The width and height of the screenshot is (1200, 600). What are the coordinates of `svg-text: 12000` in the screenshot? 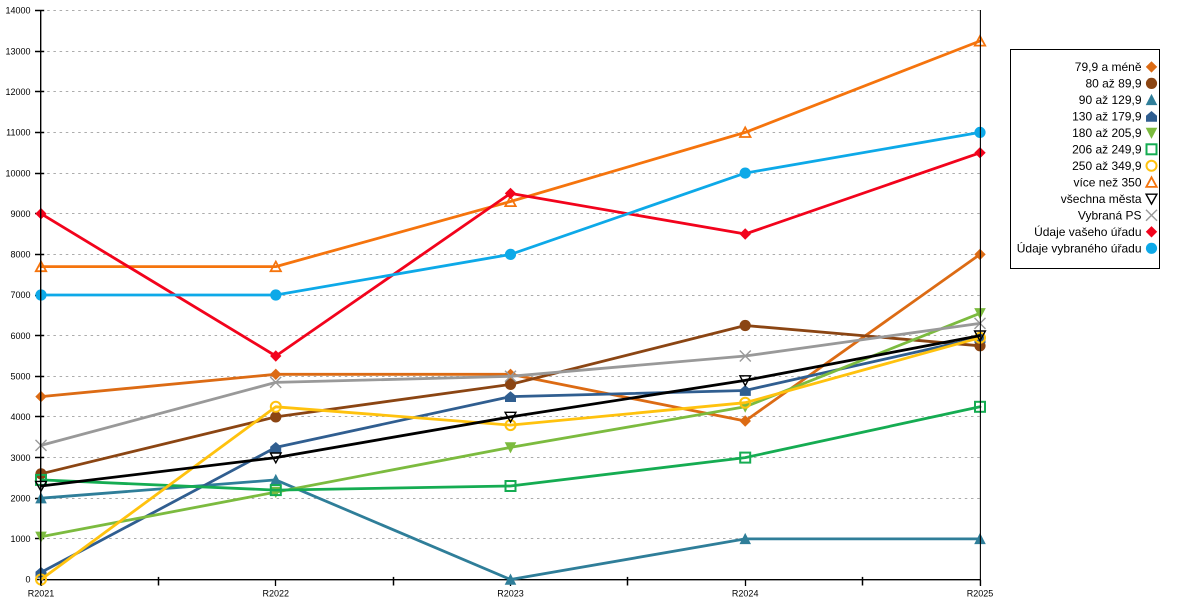 It's located at (17, 92).